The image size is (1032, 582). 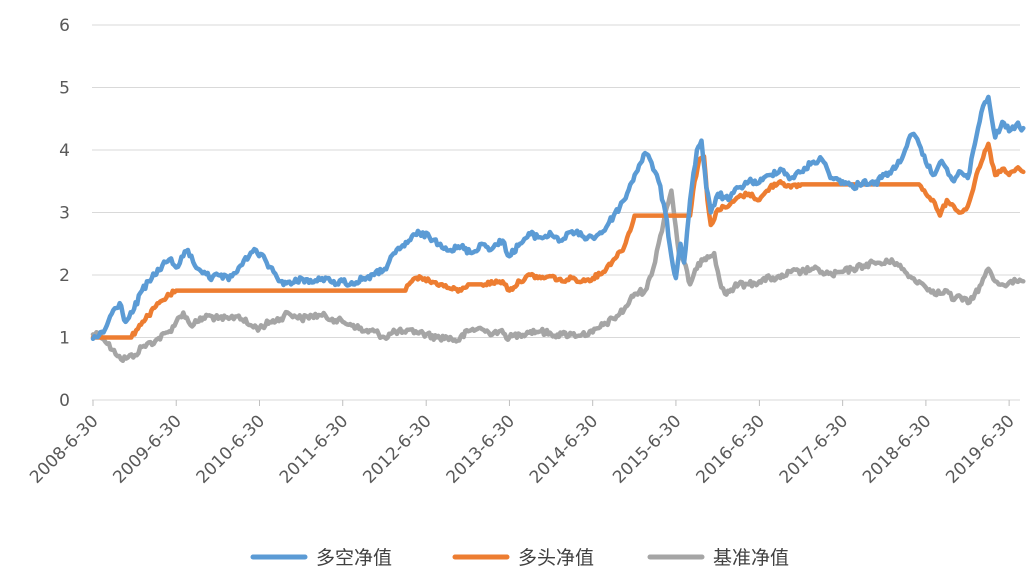 What do you see at coordinates (897, 449) in the screenshot?
I see `x-tick-label: 2018-6-30` at bounding box center [897, 449].